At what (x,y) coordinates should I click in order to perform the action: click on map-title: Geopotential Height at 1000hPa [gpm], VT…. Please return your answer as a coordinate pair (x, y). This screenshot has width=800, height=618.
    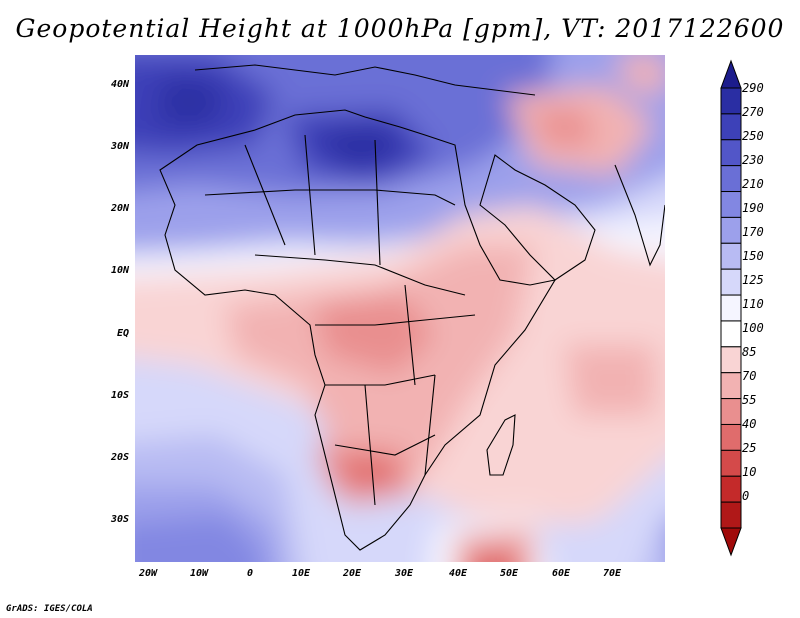
    Looking at the image, I should click on (400, 28).